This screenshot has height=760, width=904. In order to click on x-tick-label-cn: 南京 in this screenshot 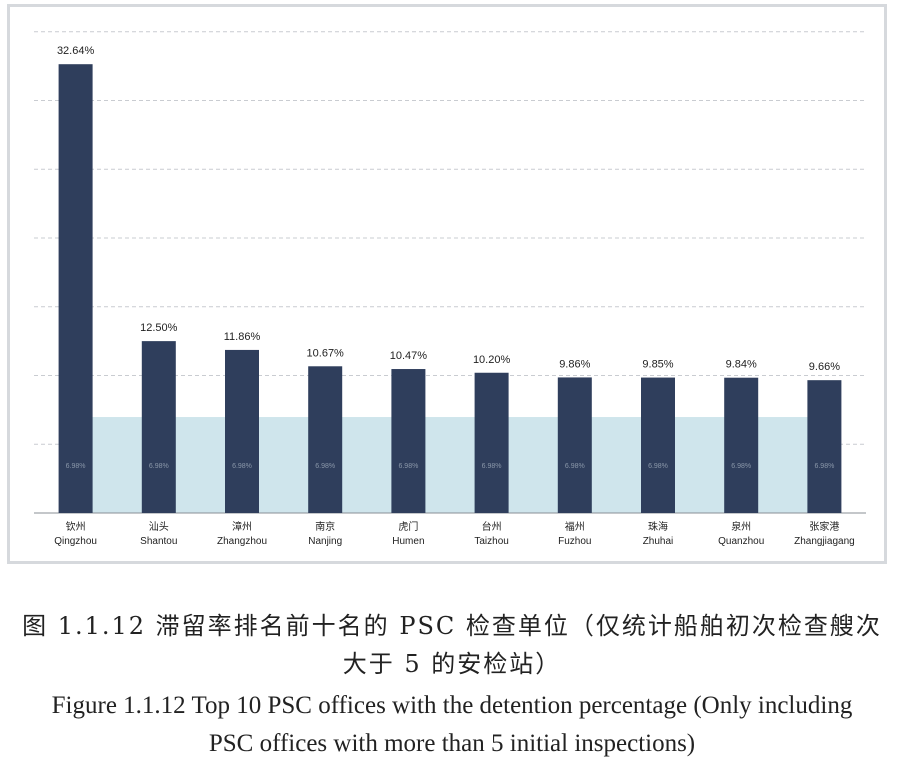, I will do `click(325, 526)`.